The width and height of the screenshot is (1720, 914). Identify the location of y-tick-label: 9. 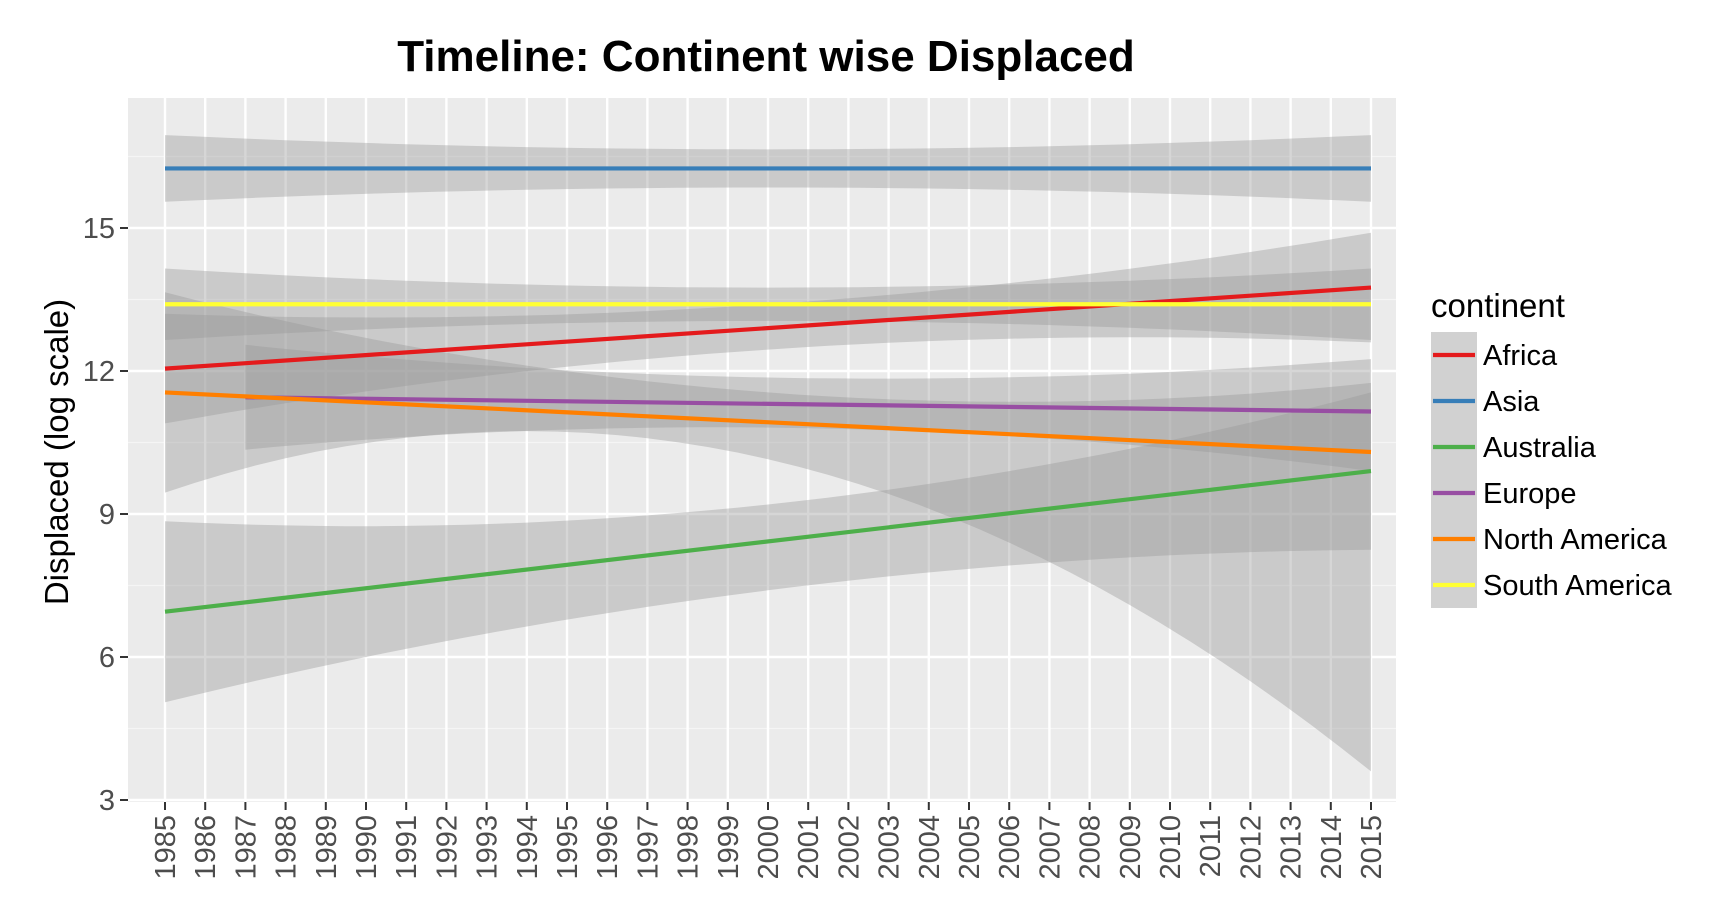
(107, 515).